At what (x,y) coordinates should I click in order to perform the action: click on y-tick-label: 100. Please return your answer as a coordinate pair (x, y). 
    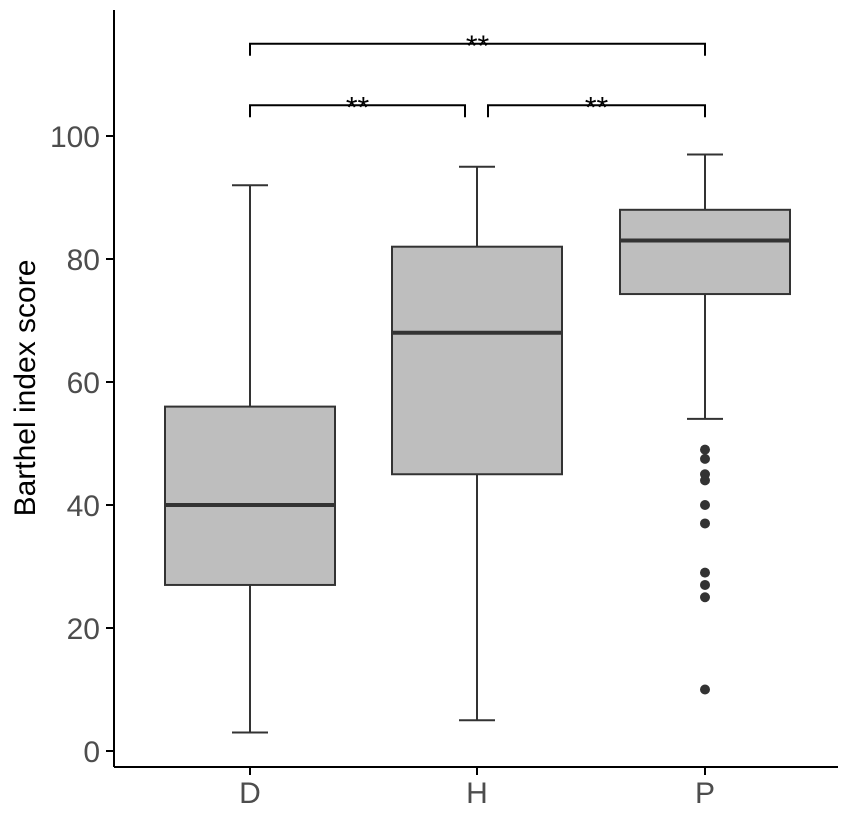
    Looking at the image, I should click on (75, 137).